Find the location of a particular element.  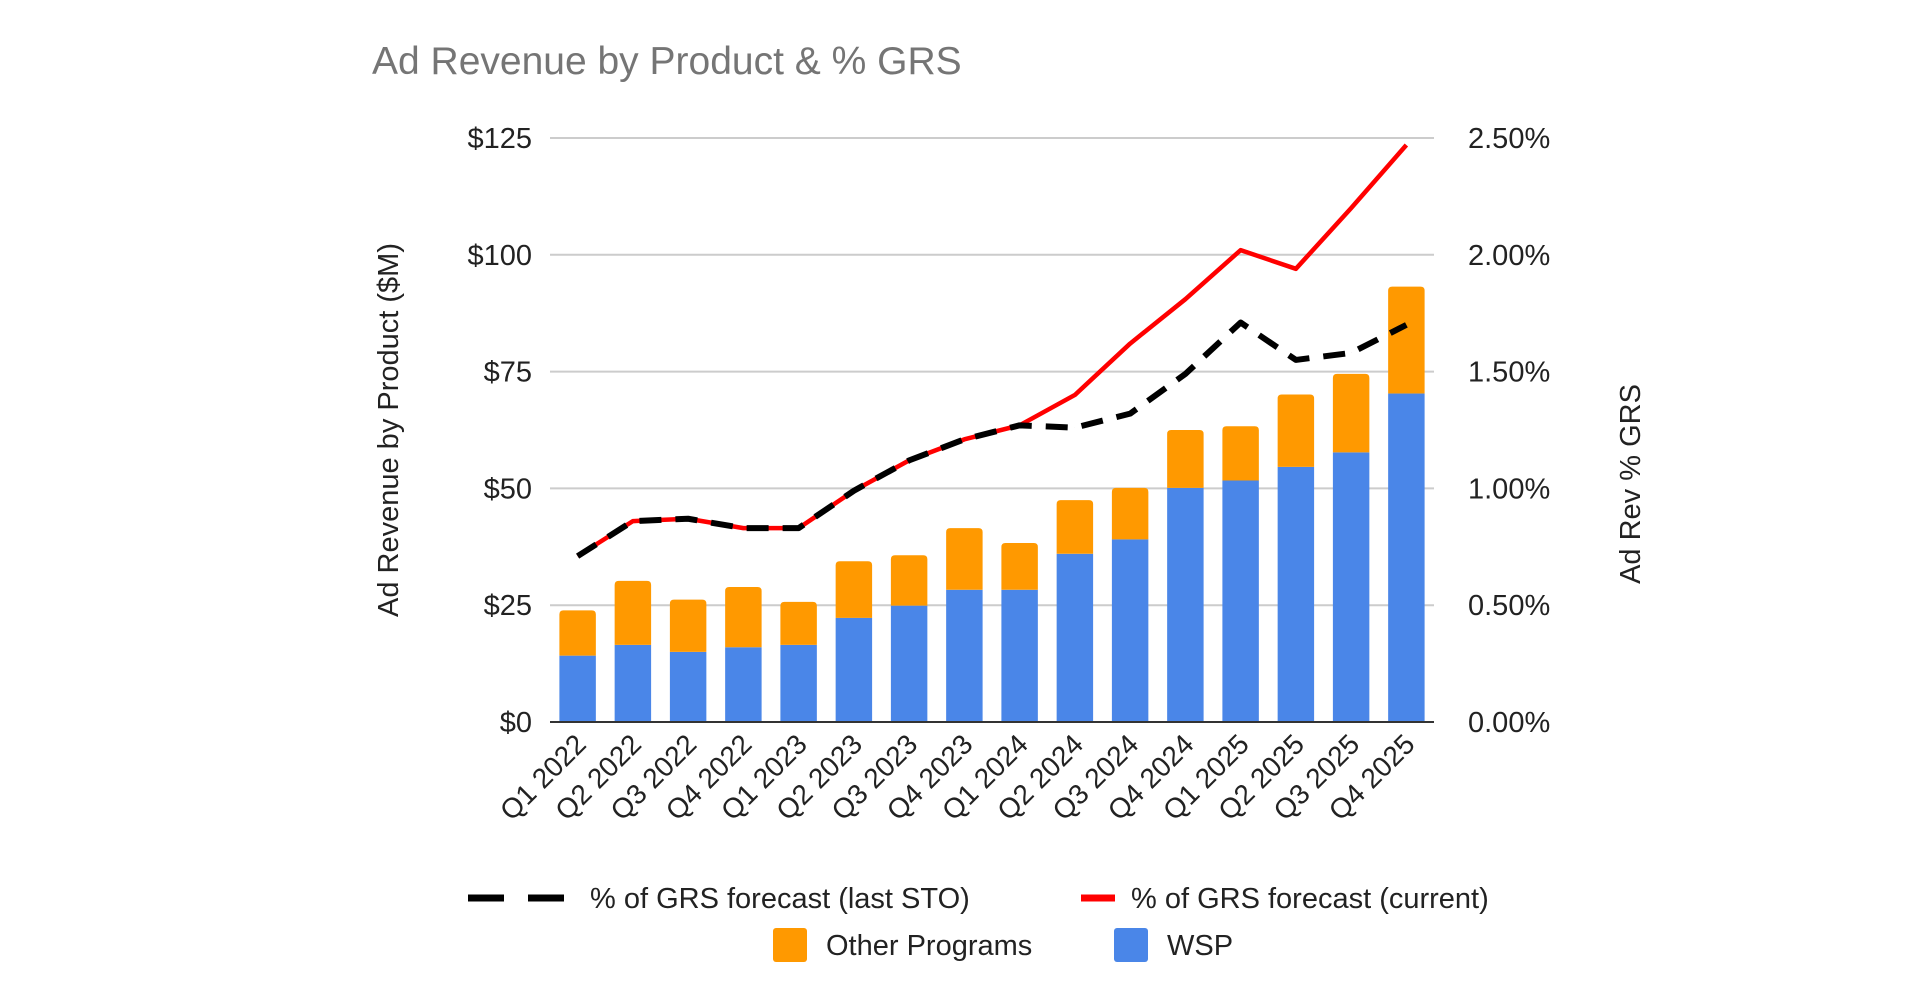

legend-label: % of GRS forecast (last STO) is located at coordinates (780, 899).